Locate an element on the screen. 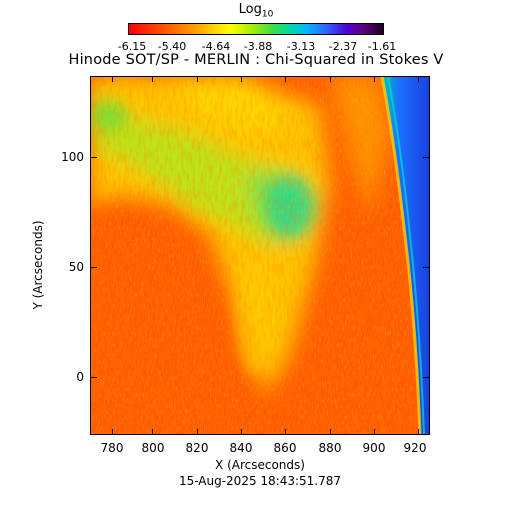 This screenshot has height=512, width=512. colorbar-tick-label: -5.40 is located at coordinates (172, 46).